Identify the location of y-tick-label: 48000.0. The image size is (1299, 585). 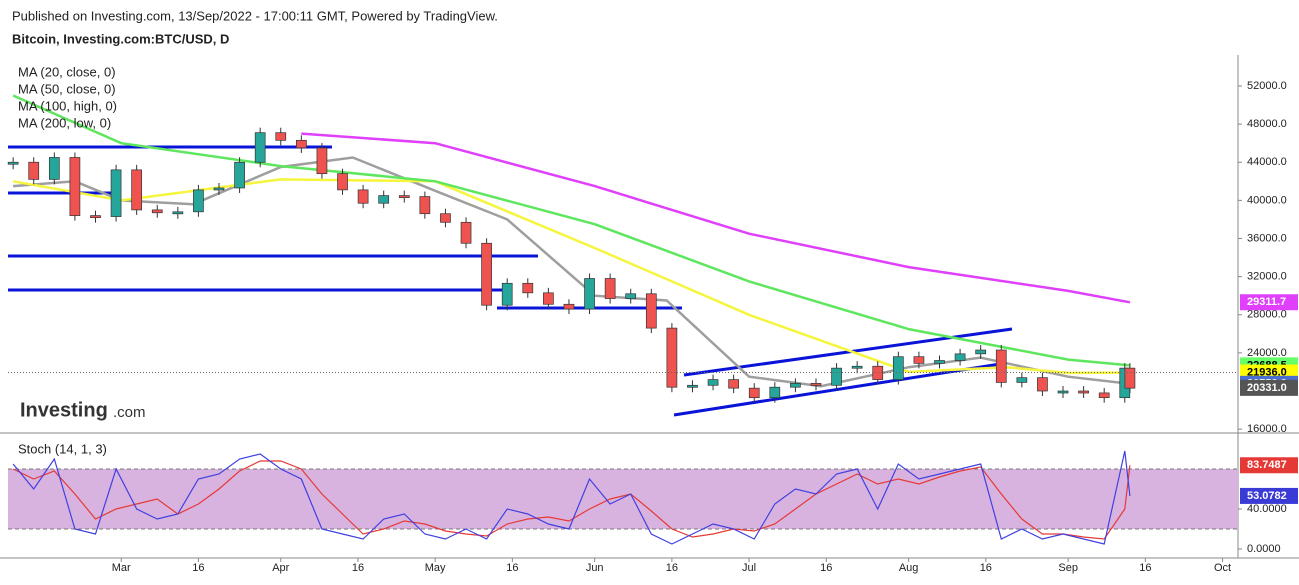
(1267, 124).